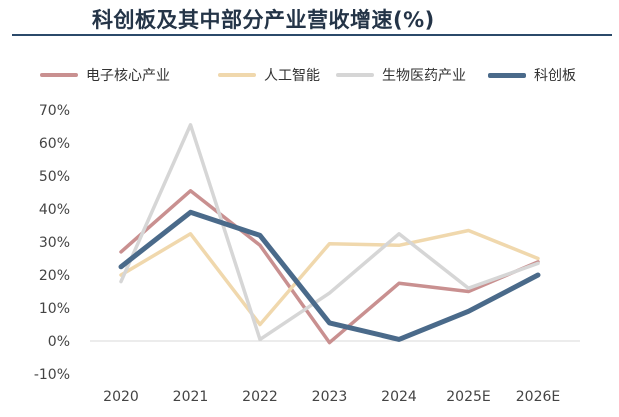 The image size is (619, 417). What do you see at coordinates (292, 76) in the screenshot?
I see `legend-label: 人工智能` at bounding box center [292, 76].